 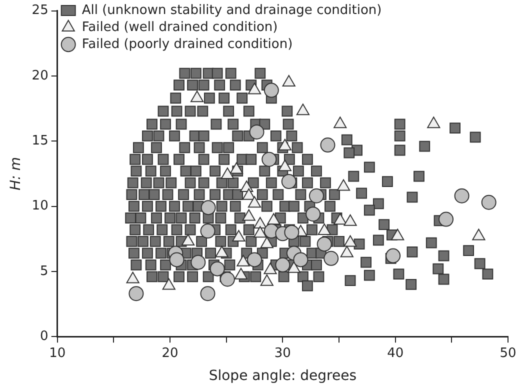 What do you see at coordinates (232, 10) in the screenshot?
I see `legend-label: All (unknown stability and drainage condition)` at bounding box center [232, 10].